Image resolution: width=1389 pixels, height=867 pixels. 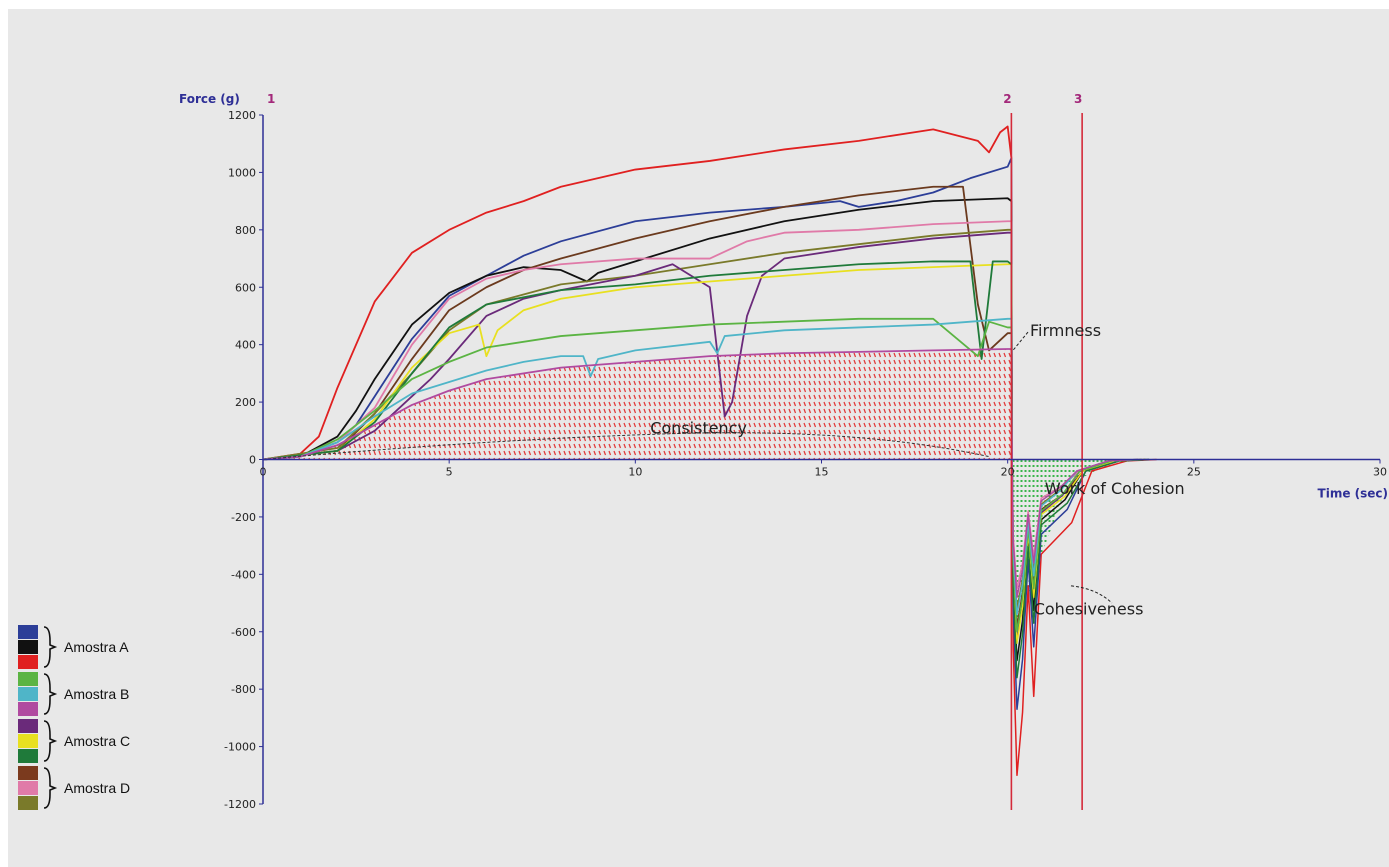 What do you see at coordinates (1089, 609) in the screenshot?
I see `annotation-label: Cohesiveness` at bounding box center [1089, 609].